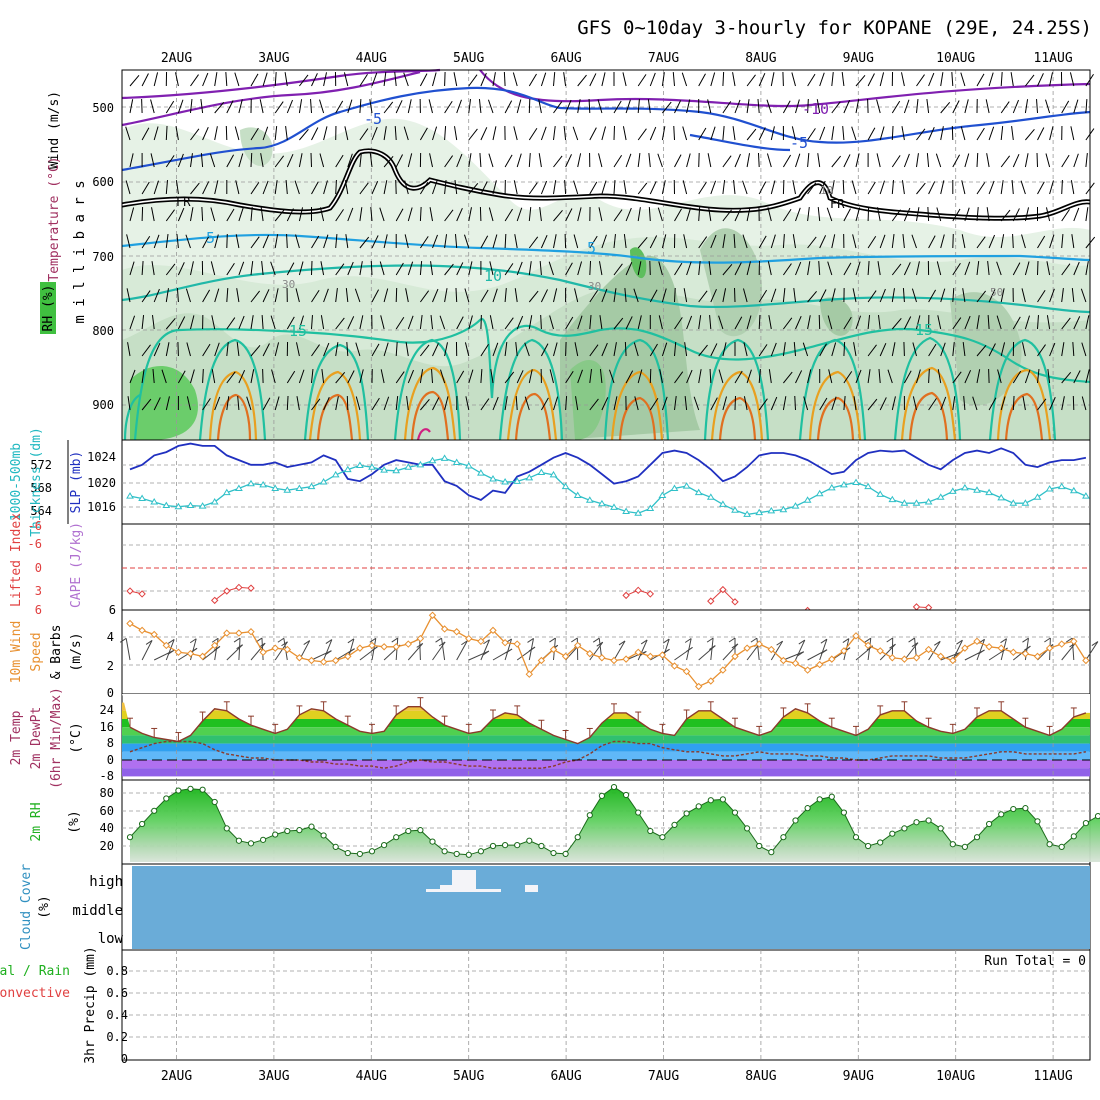 The width and height of the screenshot is (1100, 1100). I want to click on stability-ticks: -6 0 3 6 -6 6, so click(72, 568).